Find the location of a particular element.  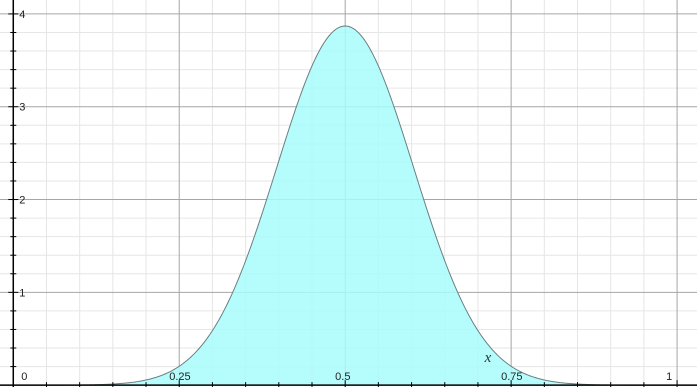

x-tick-label: 0.5 is located at coordinates (342, 377).